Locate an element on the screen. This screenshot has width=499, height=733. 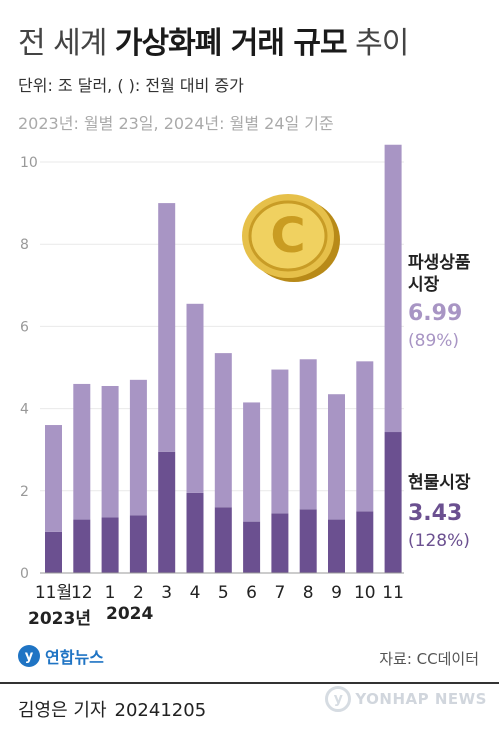
date-basis-note: 2023년: 월별 23일, 2024년: 월별 24일 기준 is located at coordinates (176, 123).